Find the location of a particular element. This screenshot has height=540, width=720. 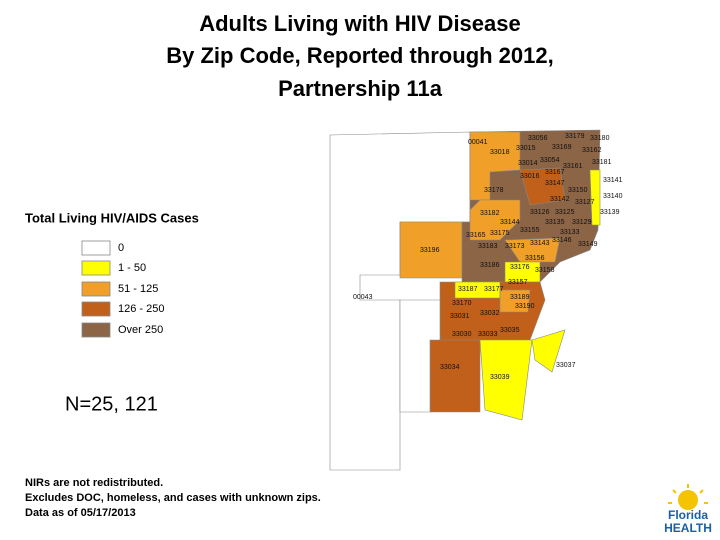

zip-label: 33186 is located at coordinates (490, 265).